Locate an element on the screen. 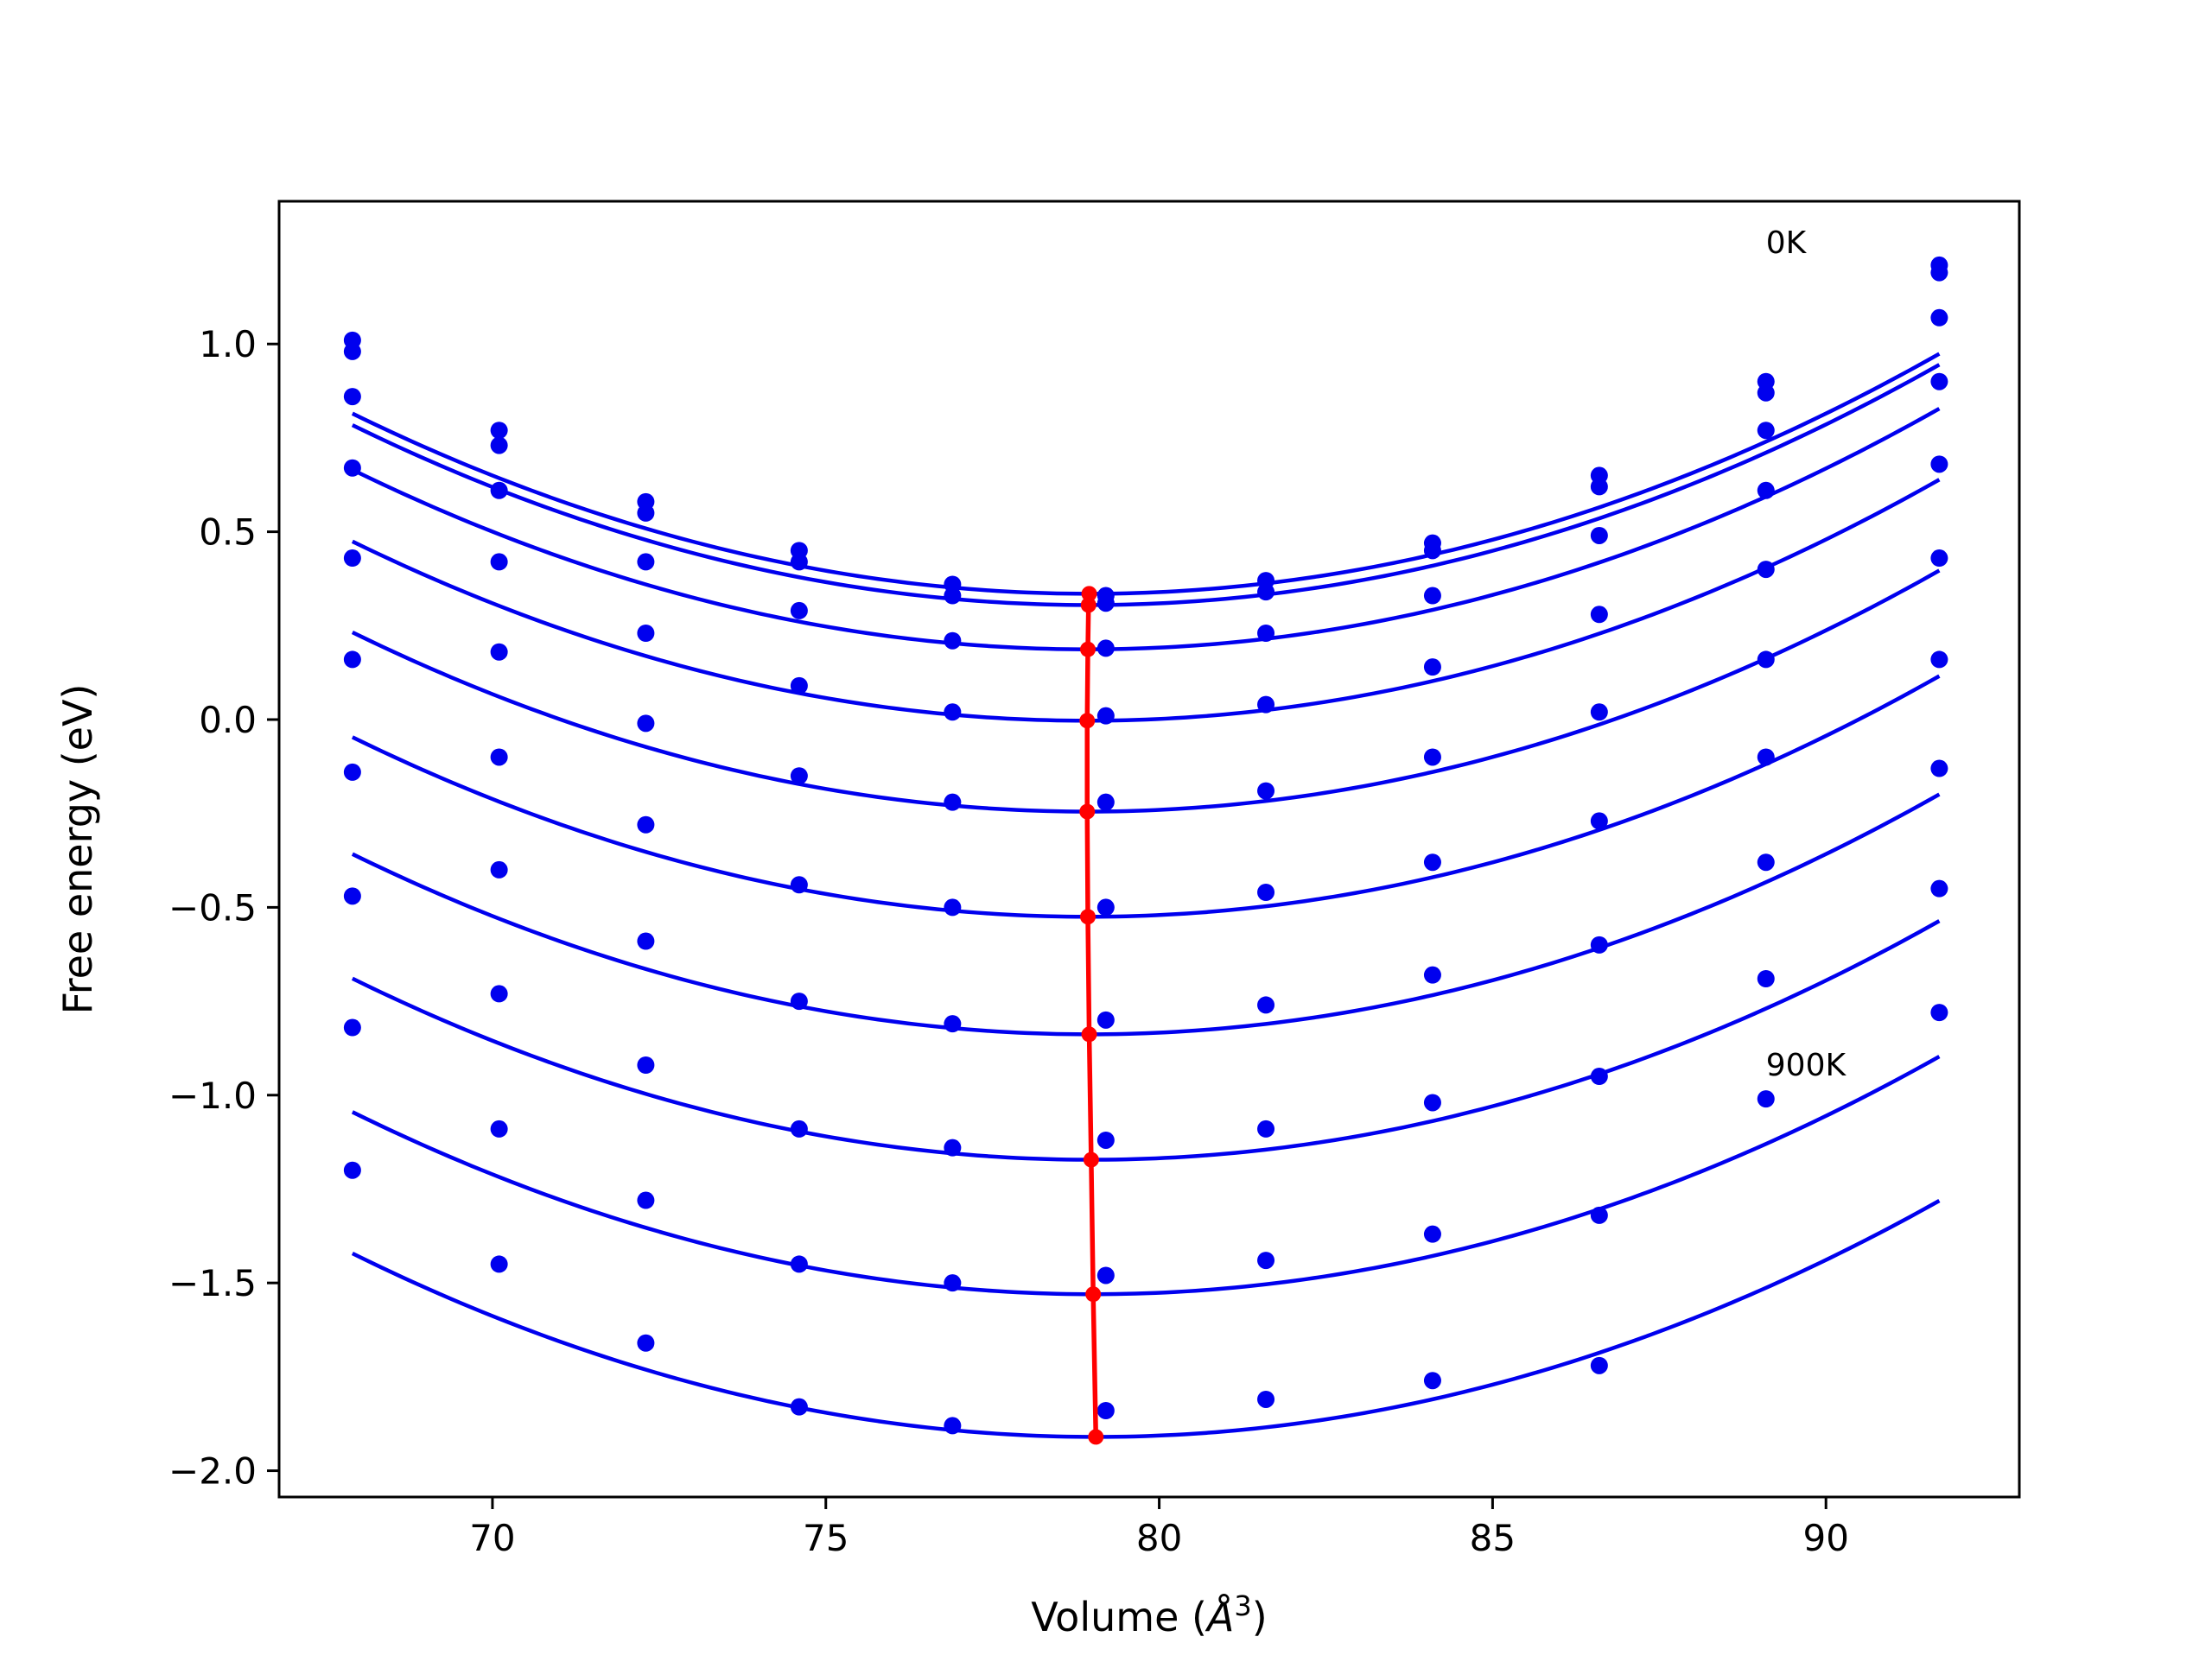  x-tick-label-75: 75 is located at coordinates (826, 1538).